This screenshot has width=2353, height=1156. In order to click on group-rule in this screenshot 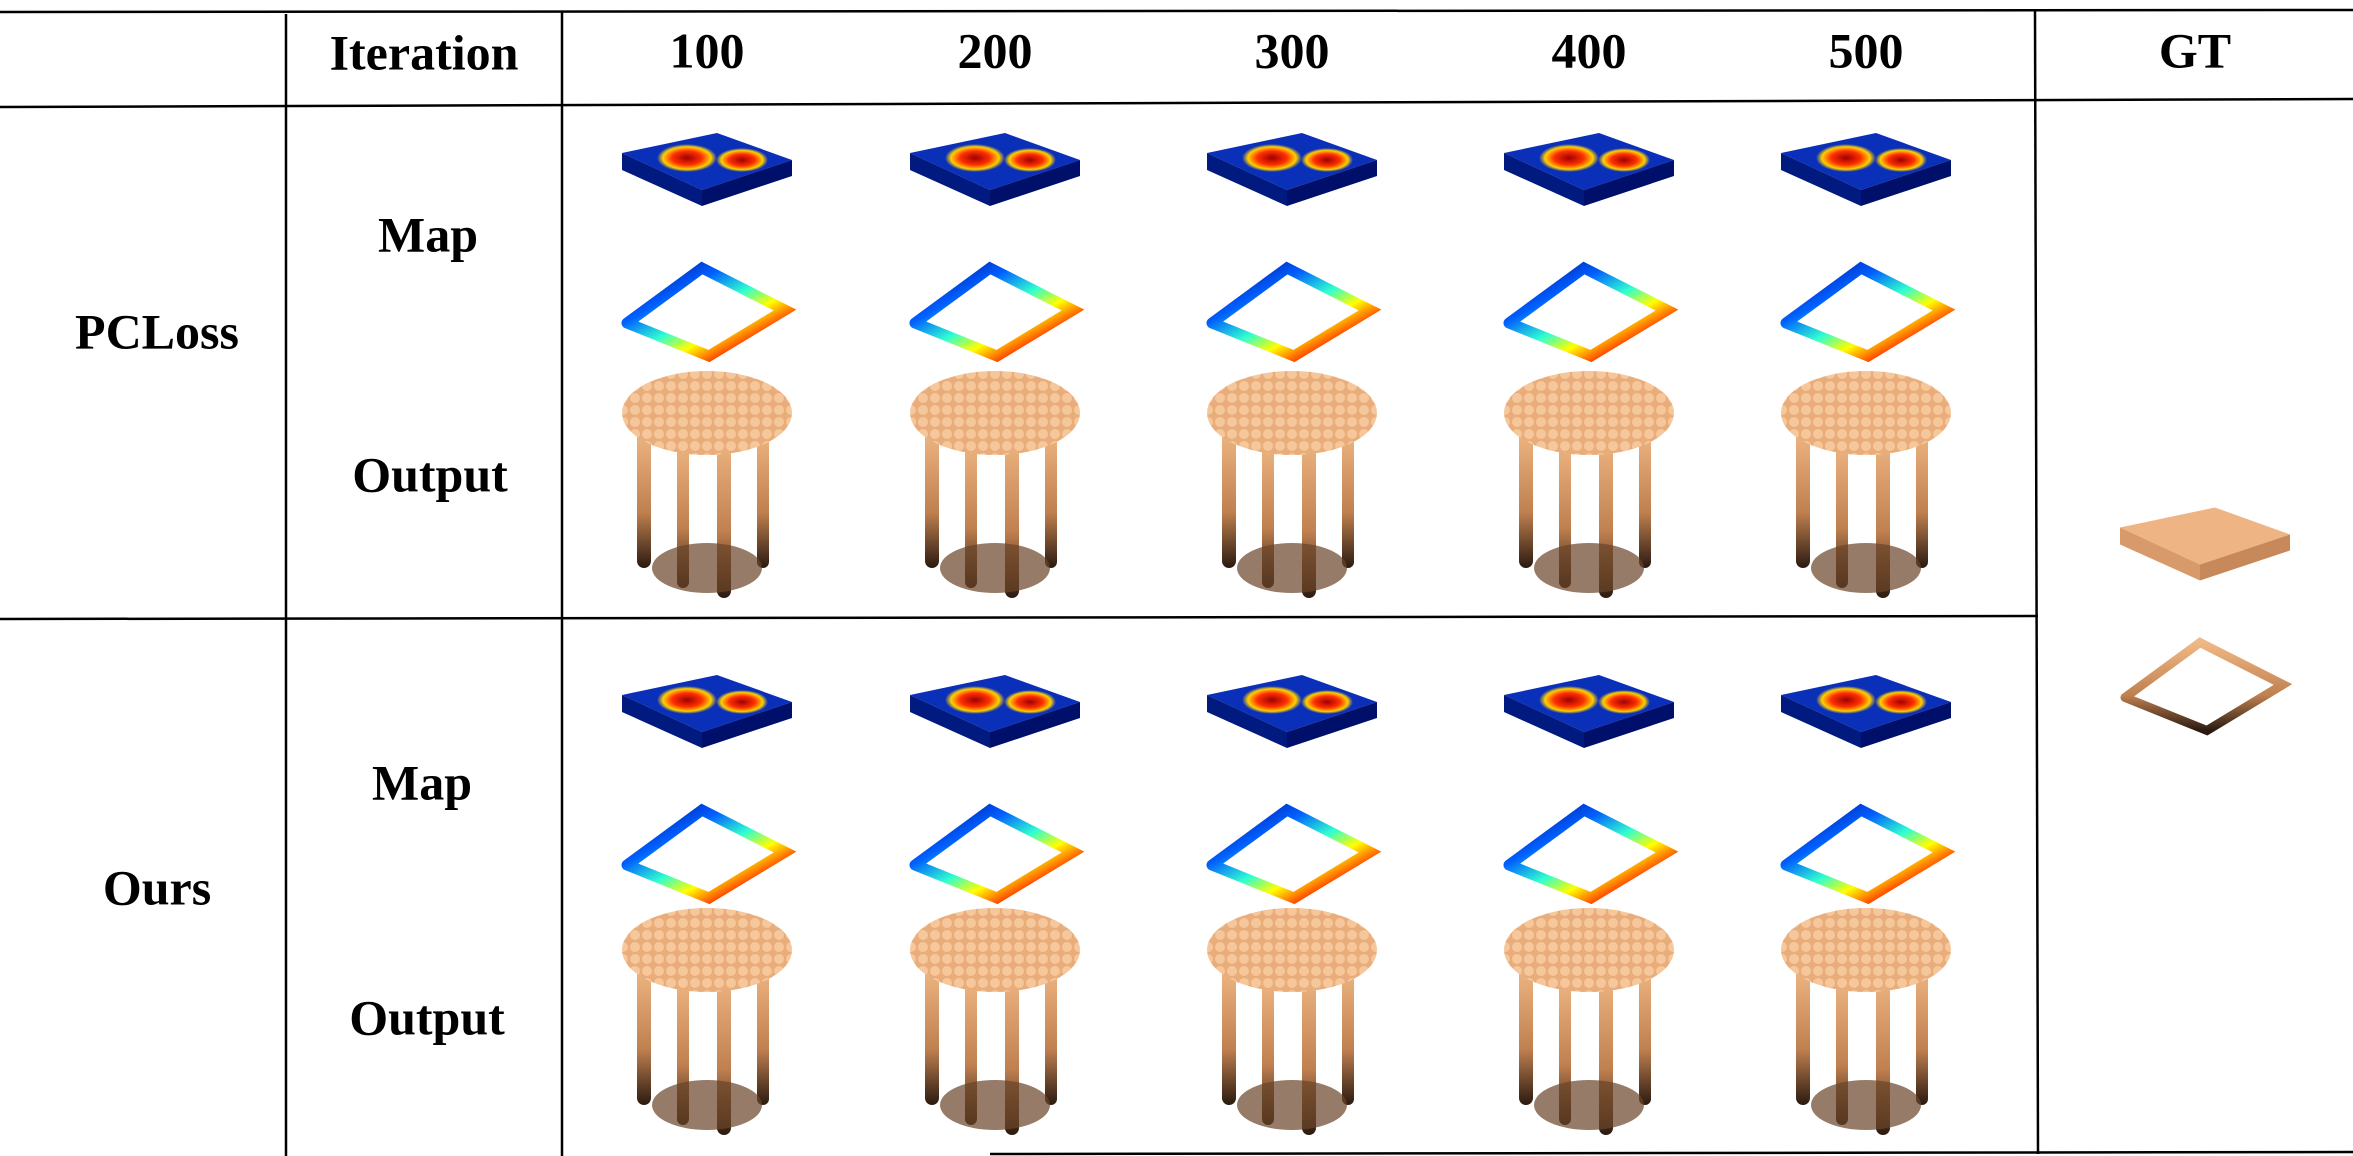, I will do `click(1019, 617)`.